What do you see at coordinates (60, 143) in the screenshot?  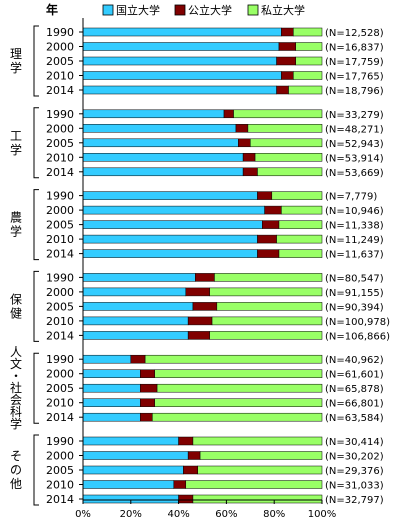 I see `group-2-row-3-year: 2005` at bounding box center [60, 143].